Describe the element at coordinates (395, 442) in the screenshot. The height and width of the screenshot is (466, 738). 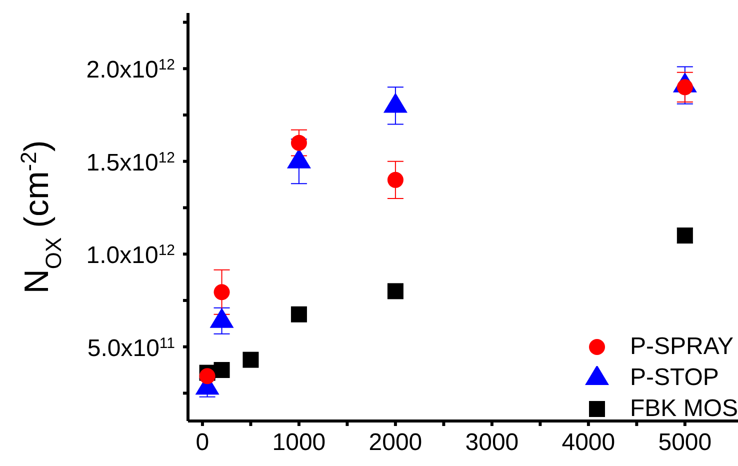
I see `x-tick-label: 2000` at that location.